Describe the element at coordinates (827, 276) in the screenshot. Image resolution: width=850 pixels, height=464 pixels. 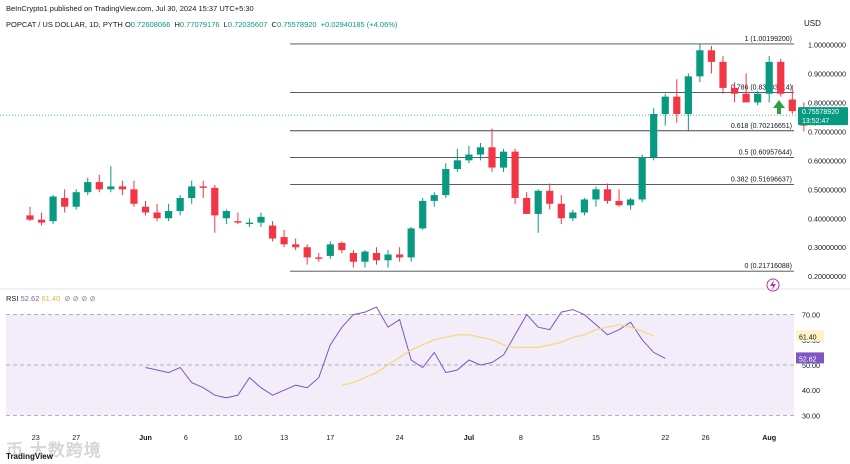
I see `price-tick-label: 0.20000000` at that location.